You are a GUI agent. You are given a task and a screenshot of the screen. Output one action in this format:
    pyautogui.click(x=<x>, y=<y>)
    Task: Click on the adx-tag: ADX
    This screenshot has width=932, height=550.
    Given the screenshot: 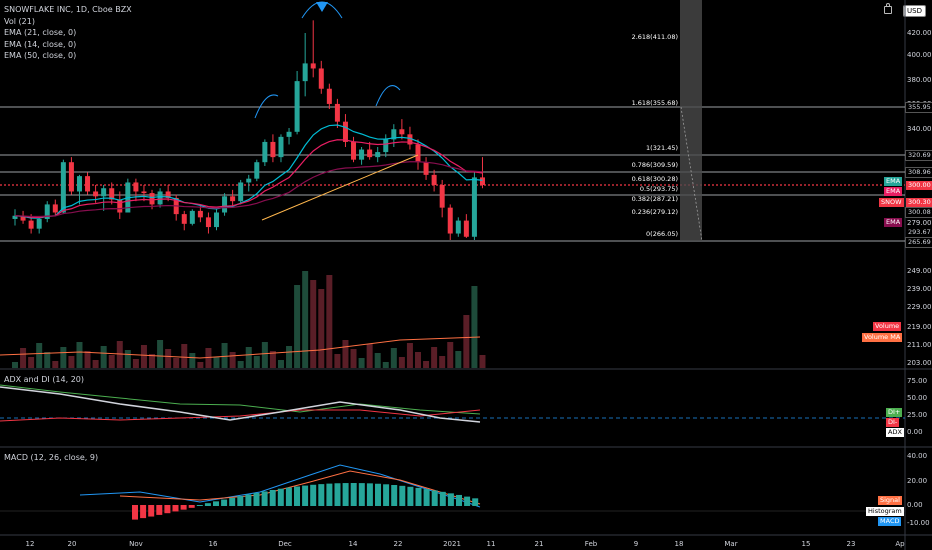 What is the action you would take?
    pyautogui.click(x=895, y=432)
    